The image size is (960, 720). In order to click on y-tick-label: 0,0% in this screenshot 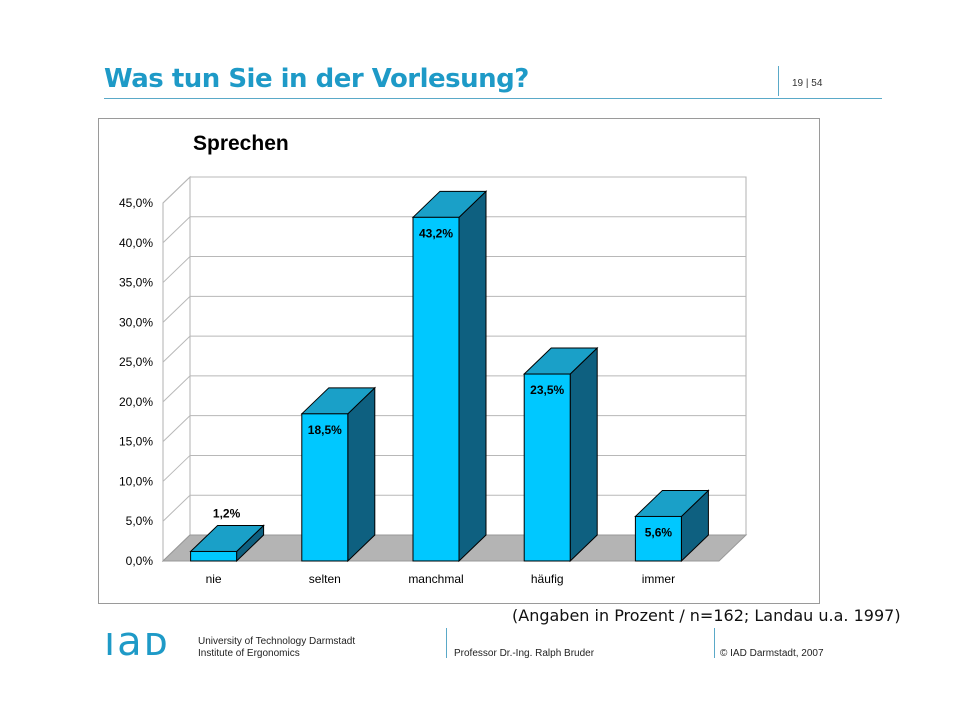, I will do `click(140, 561)`.